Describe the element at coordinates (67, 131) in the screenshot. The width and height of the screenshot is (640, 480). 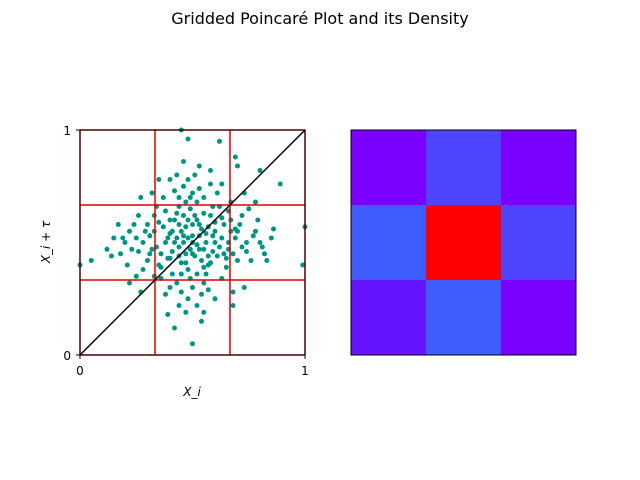
I see `y-tick-label: 1` at that location.